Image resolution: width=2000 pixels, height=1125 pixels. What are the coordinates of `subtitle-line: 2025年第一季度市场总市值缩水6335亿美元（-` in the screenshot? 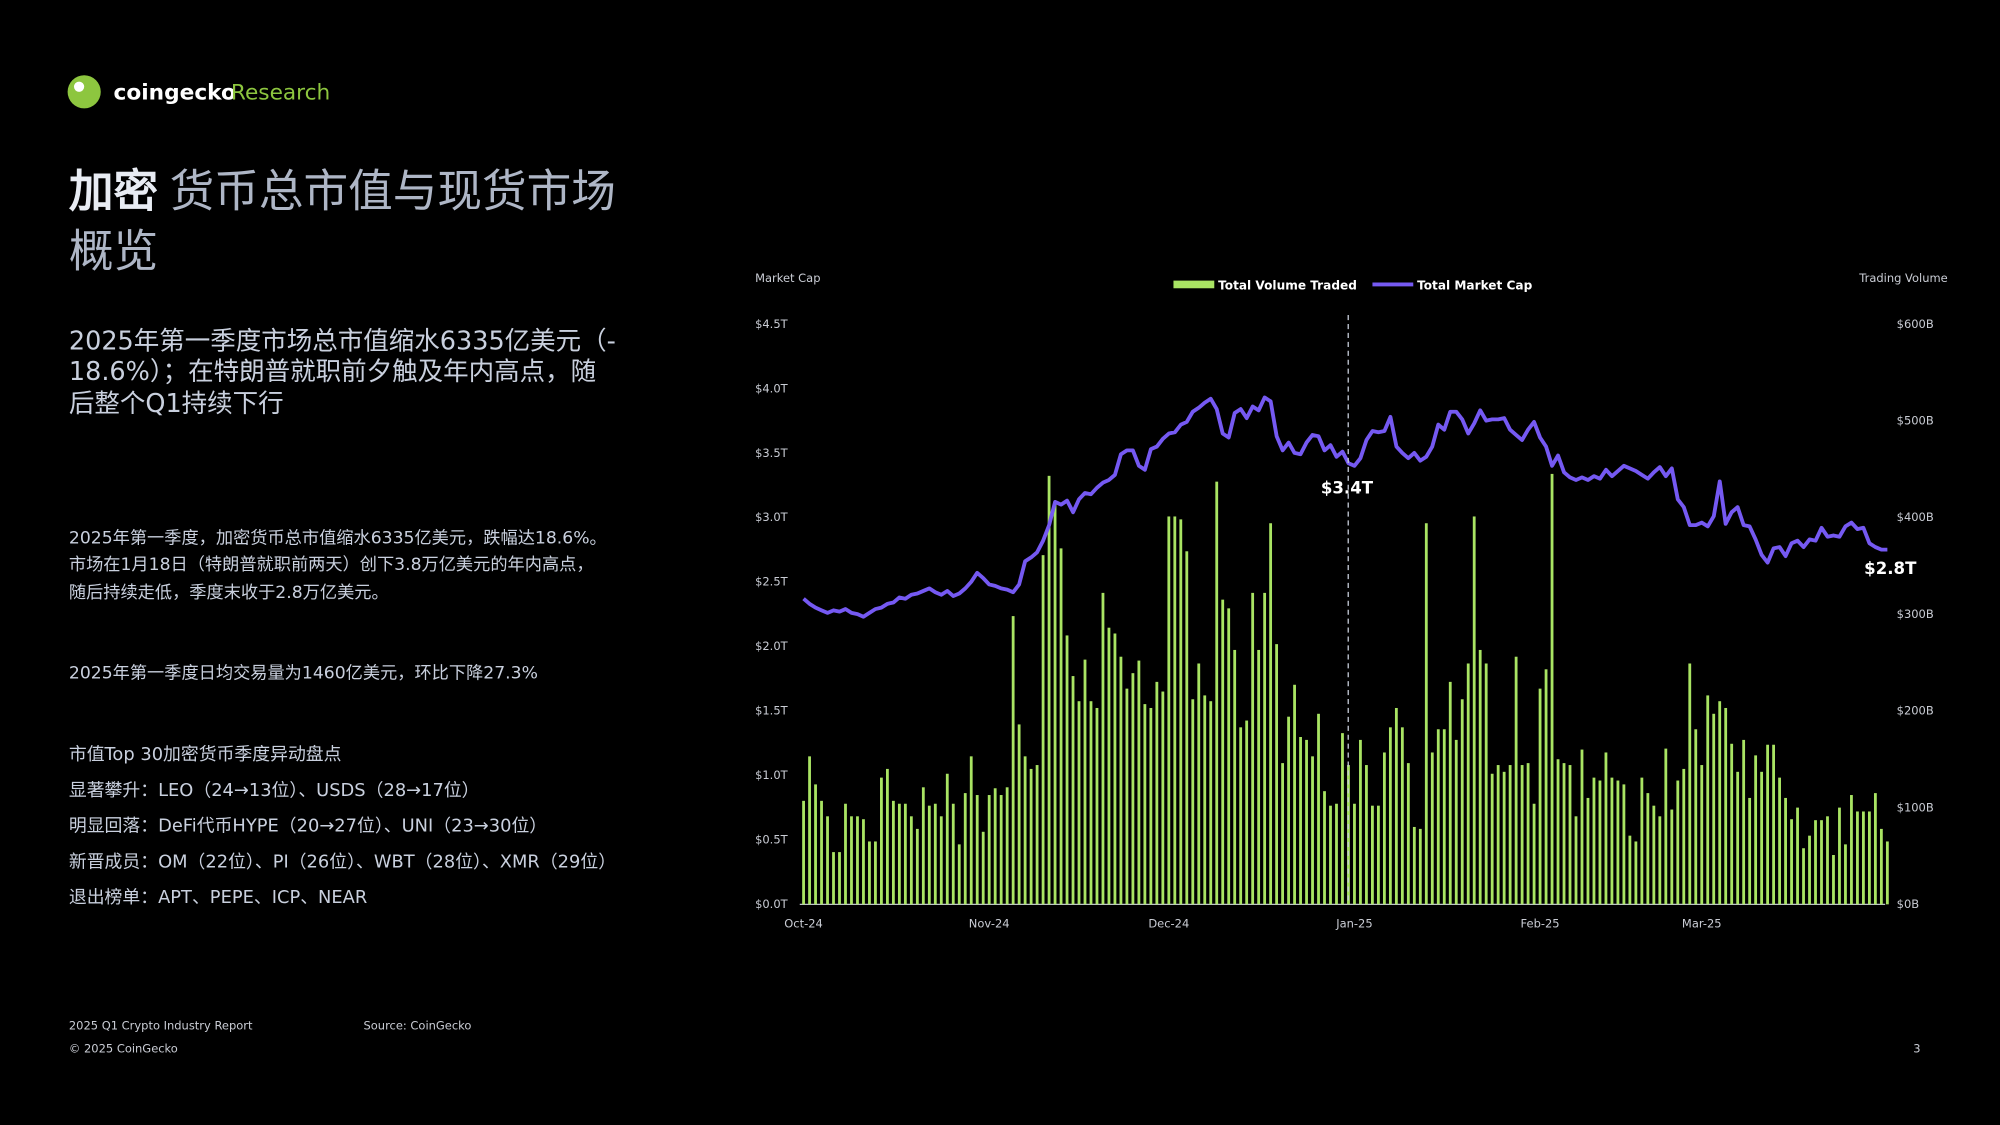 It's located at (342, 341).